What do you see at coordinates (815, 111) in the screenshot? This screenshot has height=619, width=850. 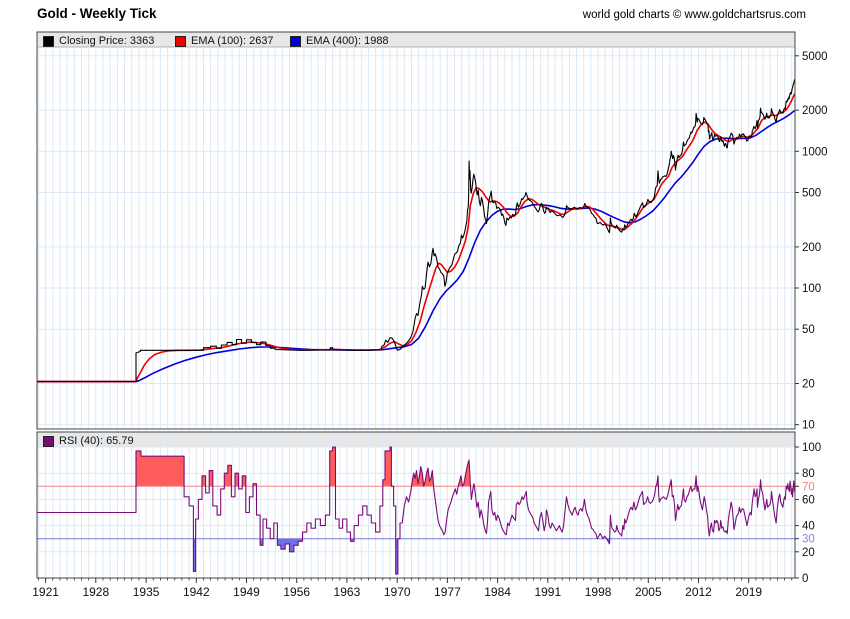 I see `price-y-tick-label: 2000` at bounding box center [815, 111].